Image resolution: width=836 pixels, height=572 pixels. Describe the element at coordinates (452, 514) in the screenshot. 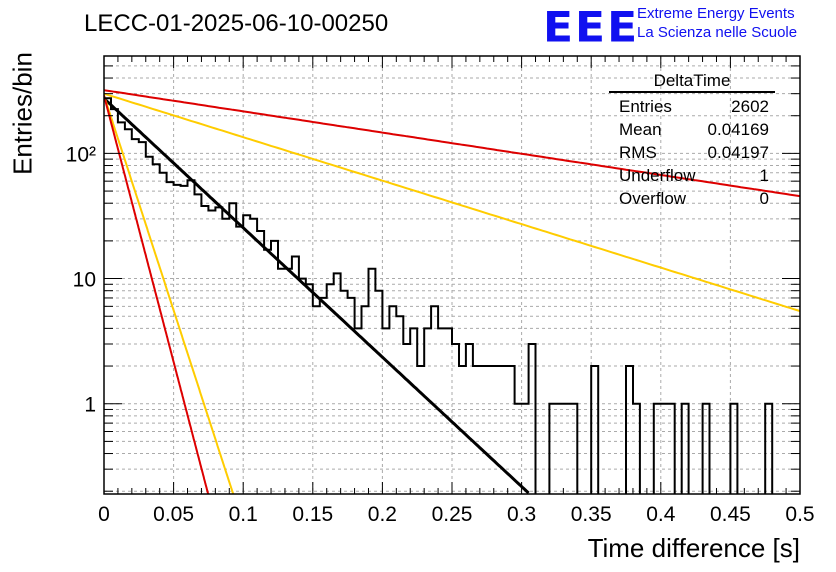

I see `x-tick-label: 0.25` at that location.